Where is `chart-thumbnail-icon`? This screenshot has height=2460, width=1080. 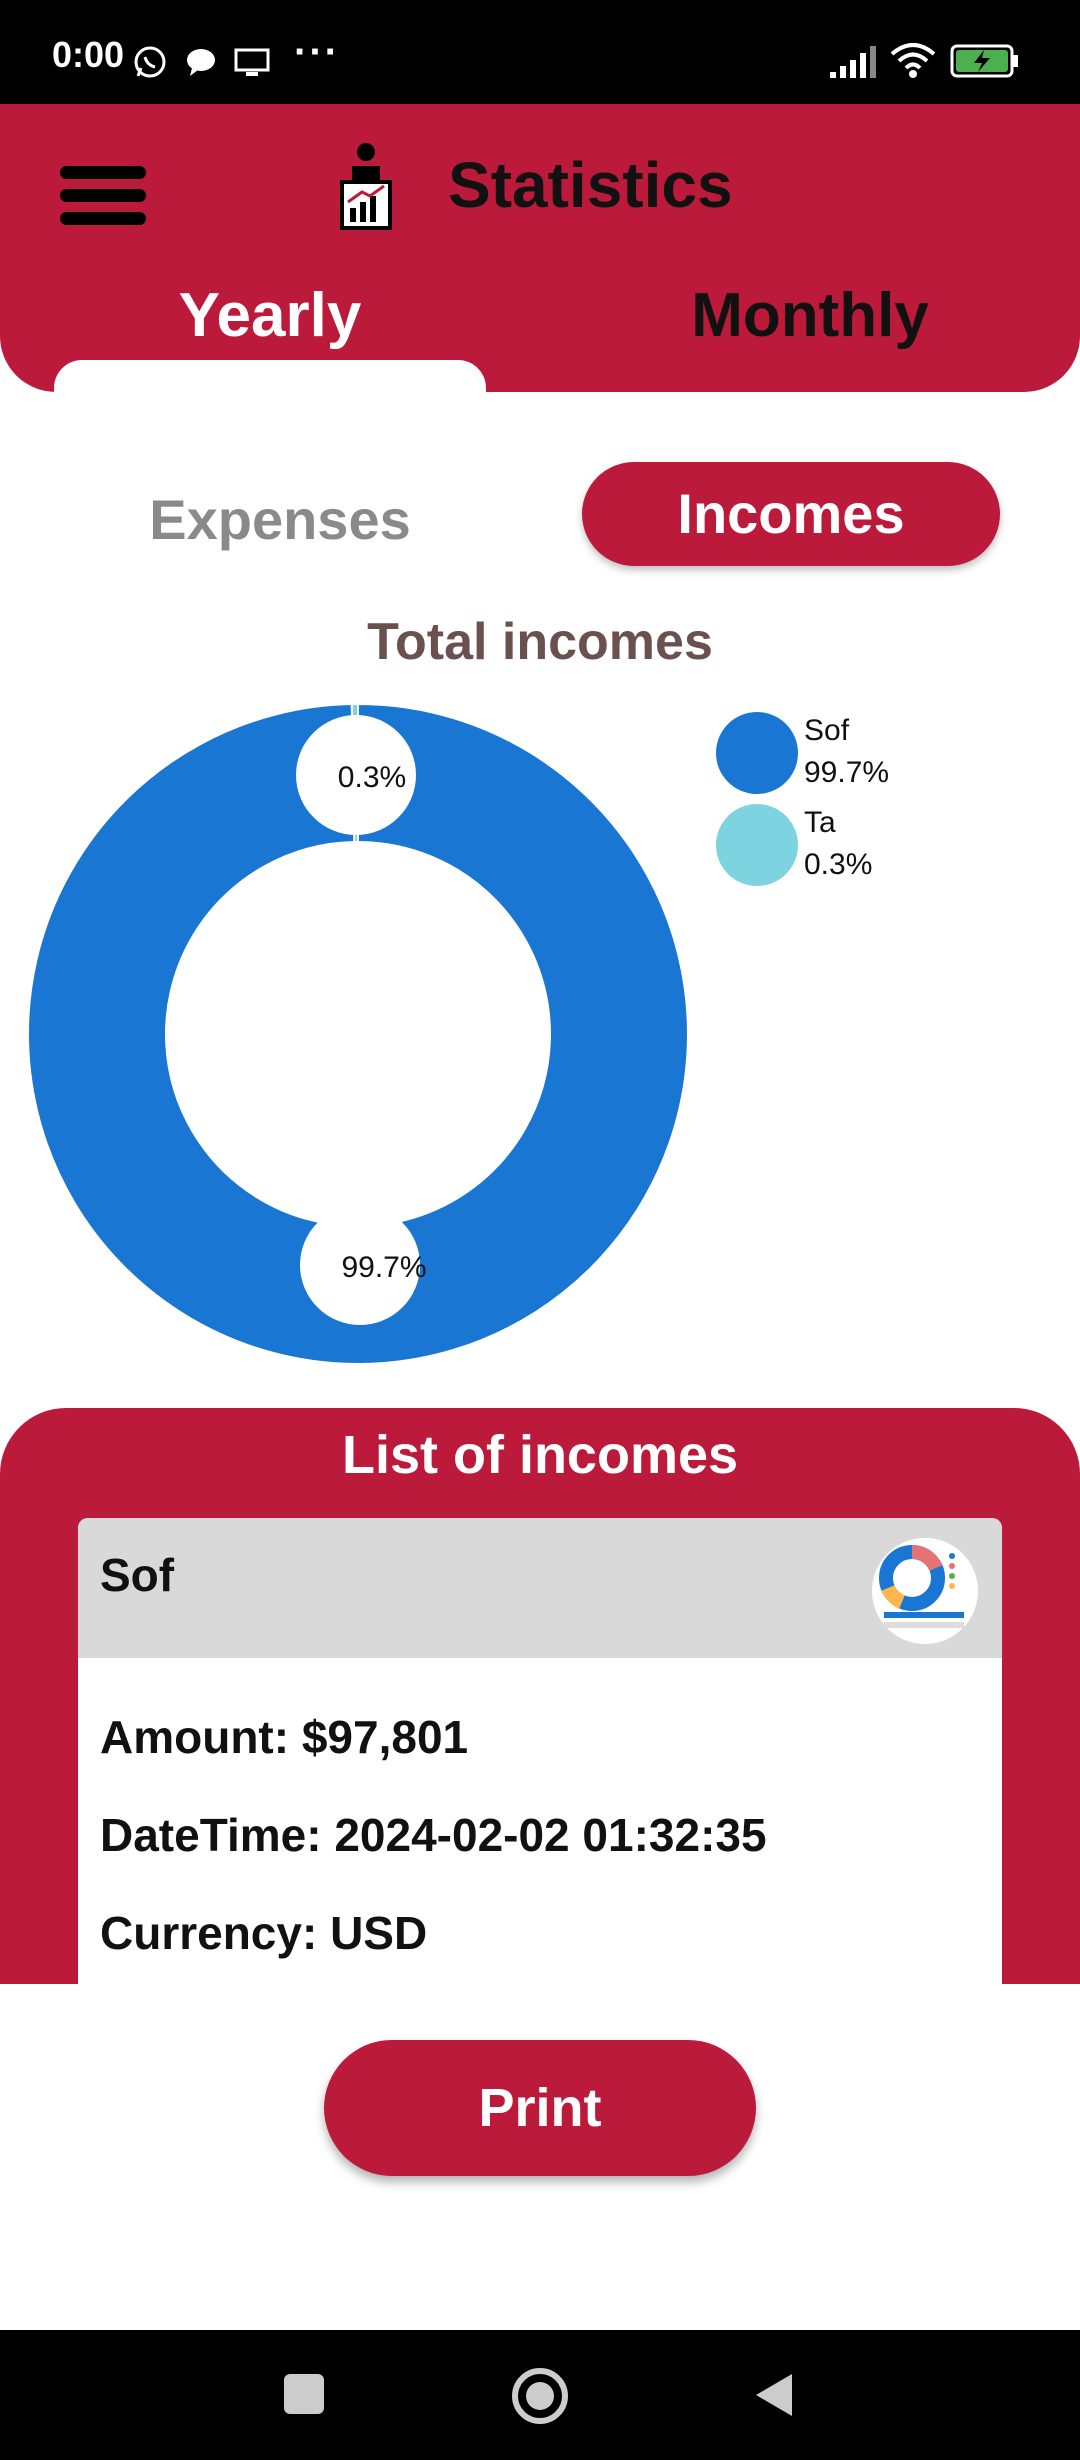
chart-thumbnail-icon is located at coordinates (925, 1591).